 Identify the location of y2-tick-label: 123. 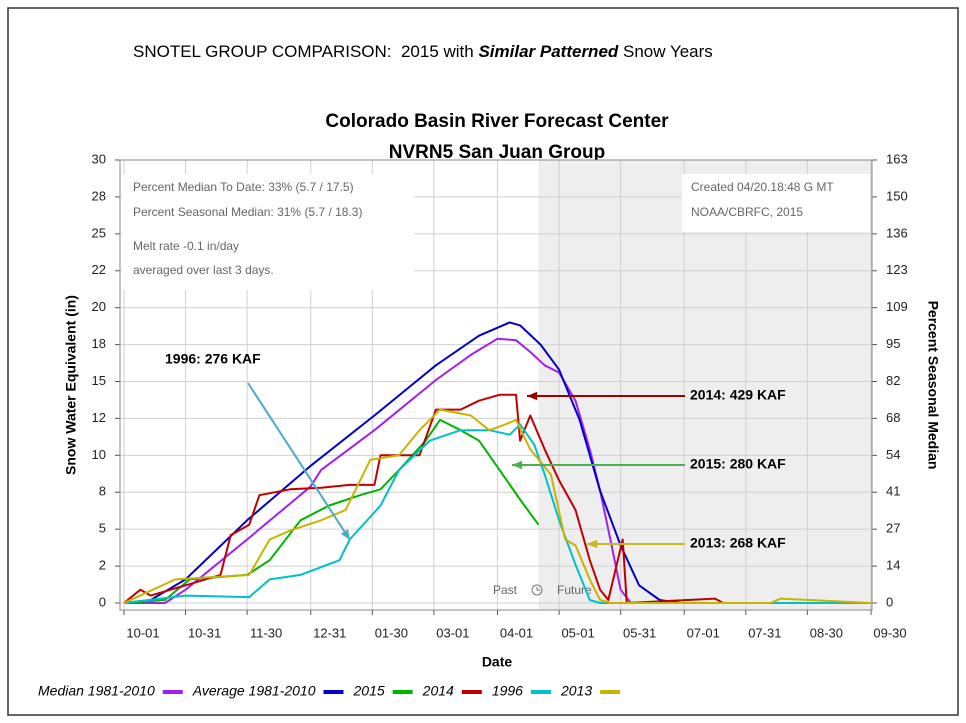
(897, 269).